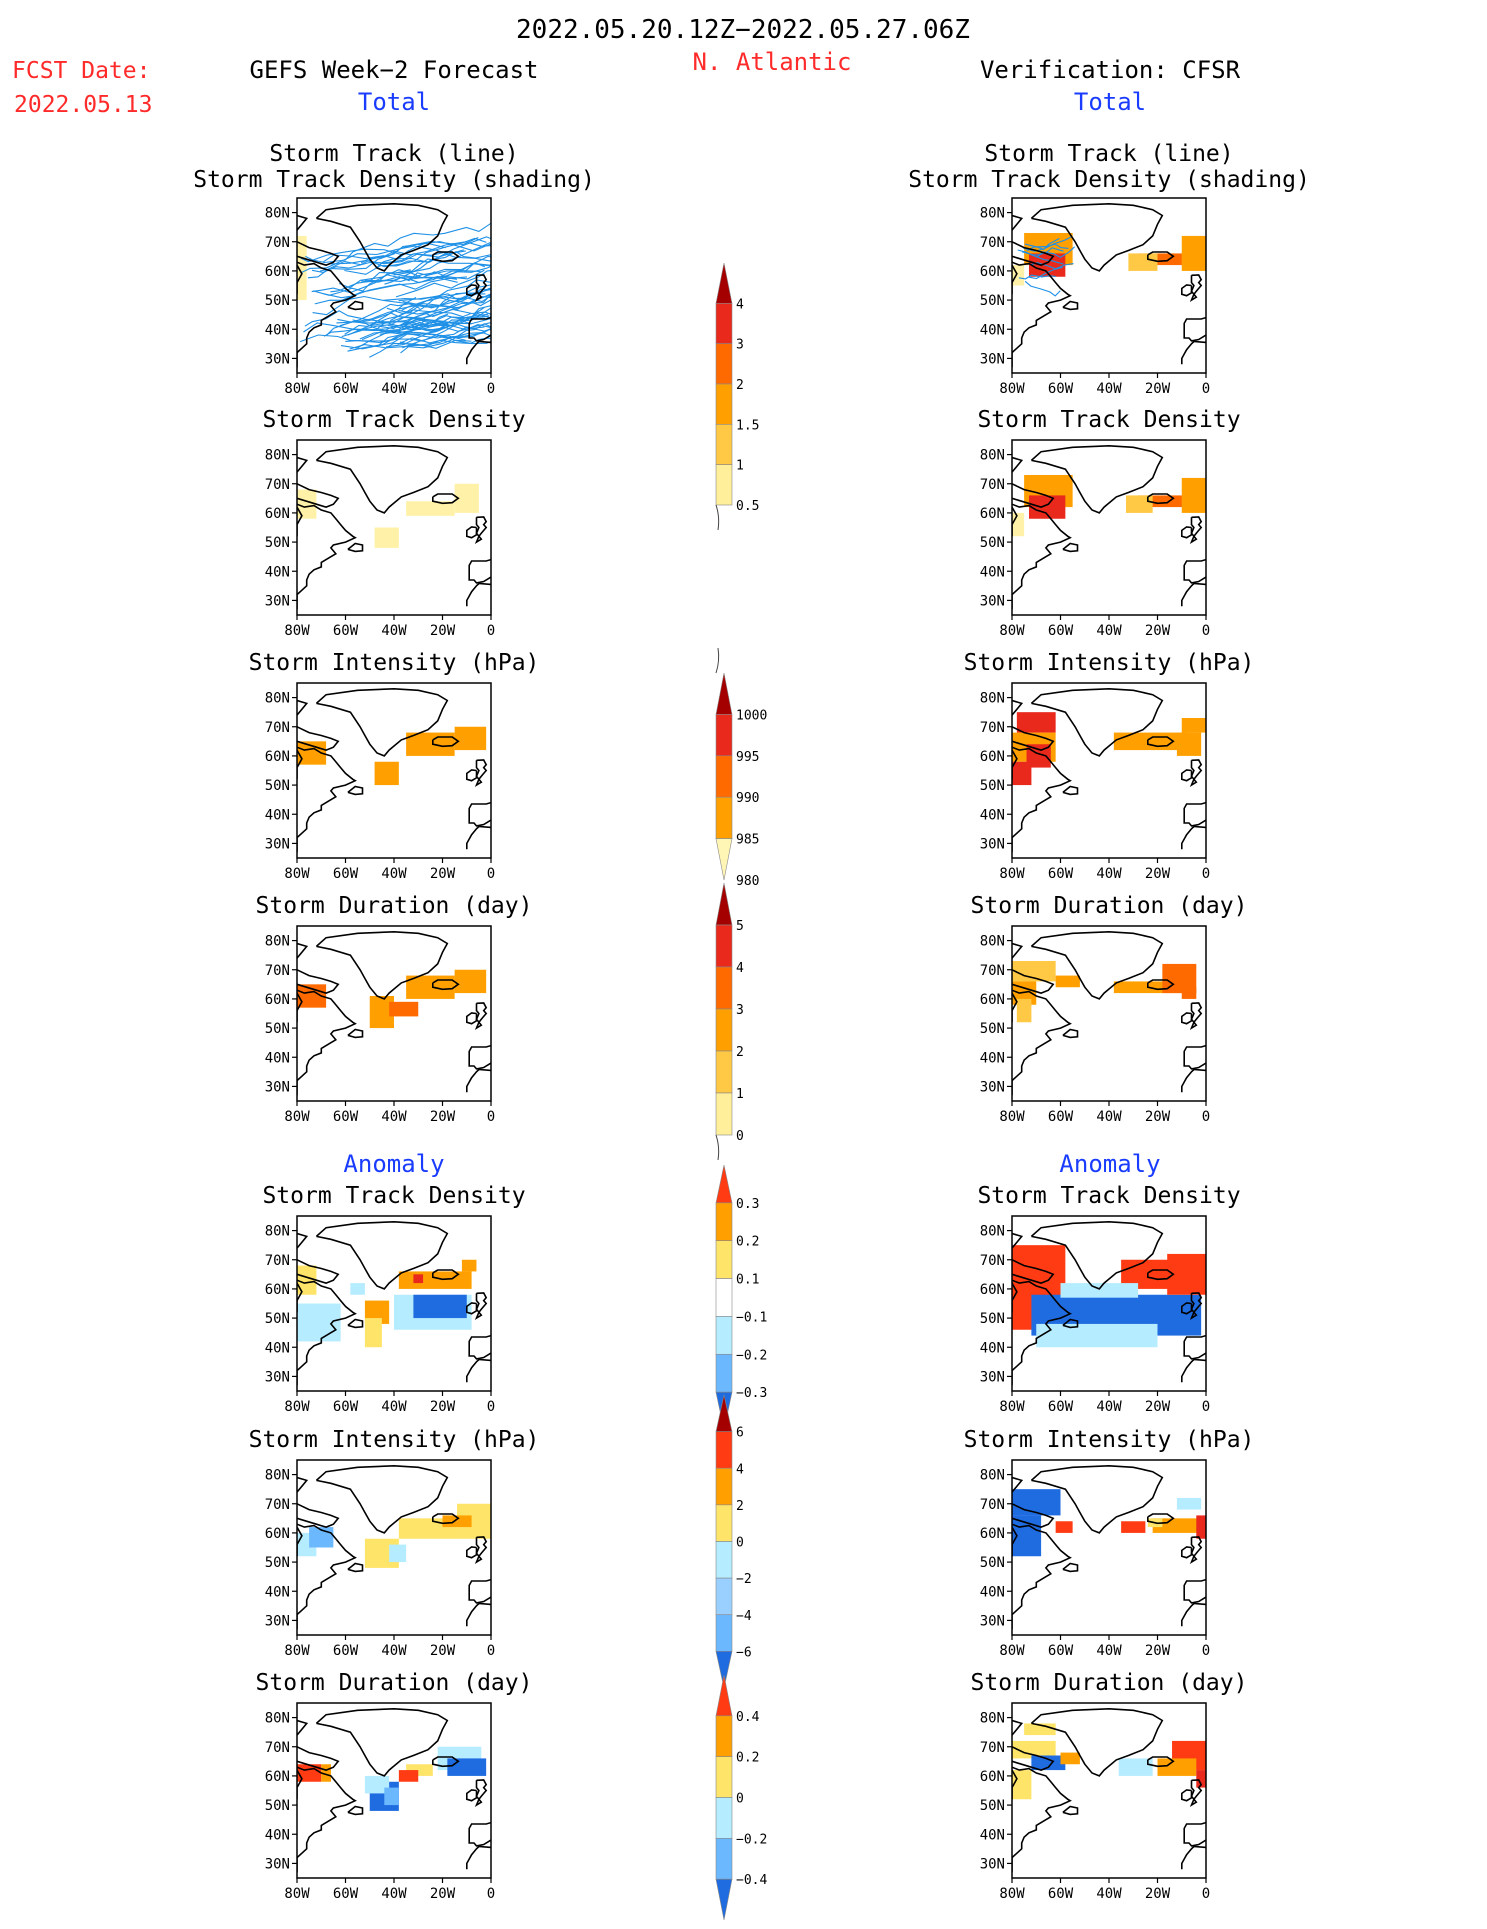 This screenshot has height=1929, width=1487. Describe the element at coordinates (740, 1010) in the screenshot. I see `colorbar-label: 3` at that location.